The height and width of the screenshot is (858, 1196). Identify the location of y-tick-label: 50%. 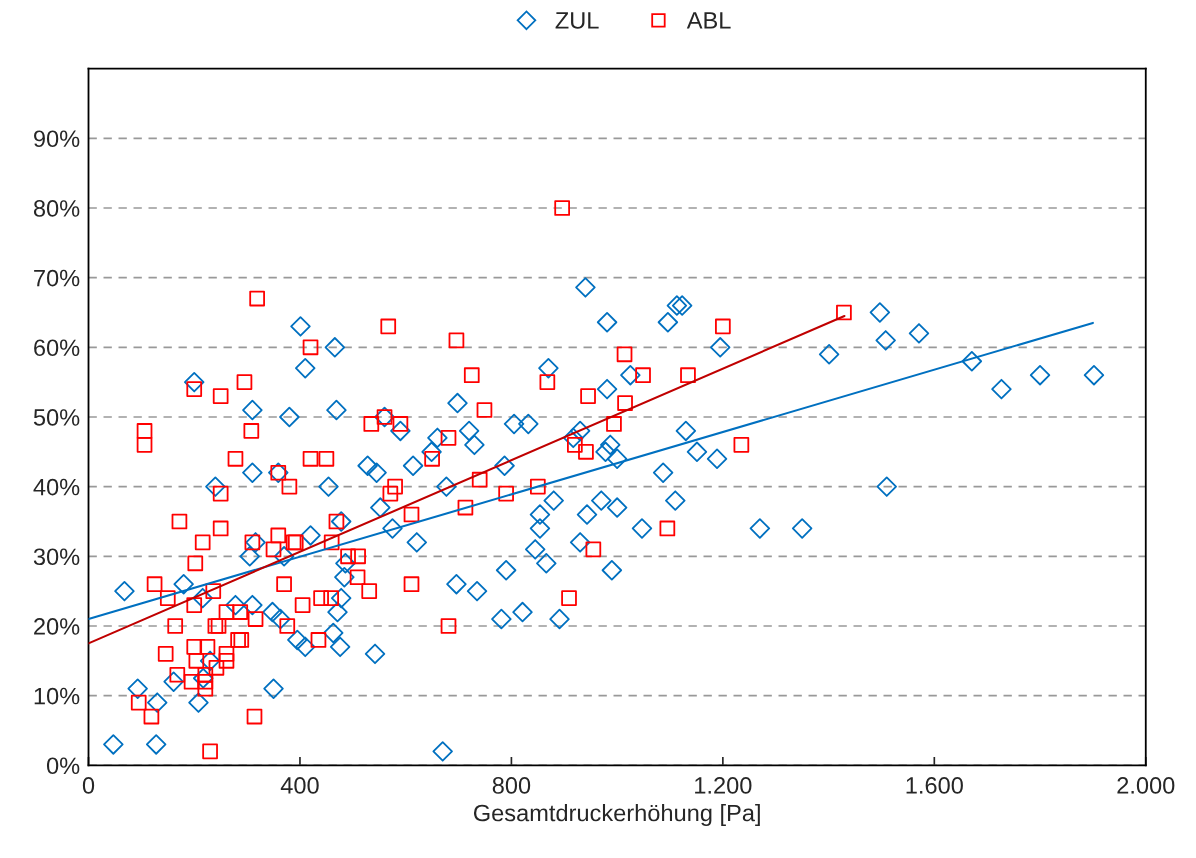
(56, 417).